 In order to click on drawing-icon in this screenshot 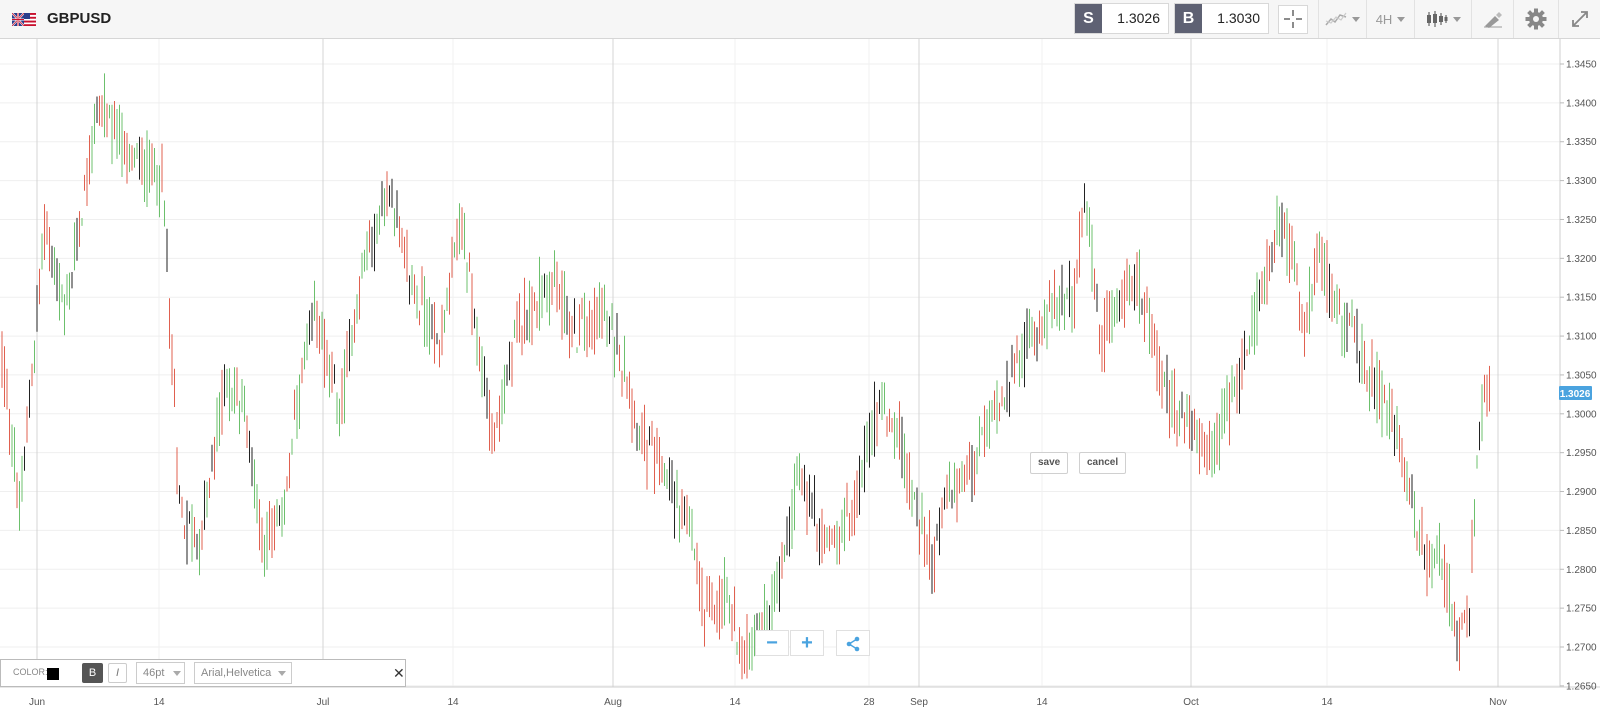, I will do `click(1492, 20)`.